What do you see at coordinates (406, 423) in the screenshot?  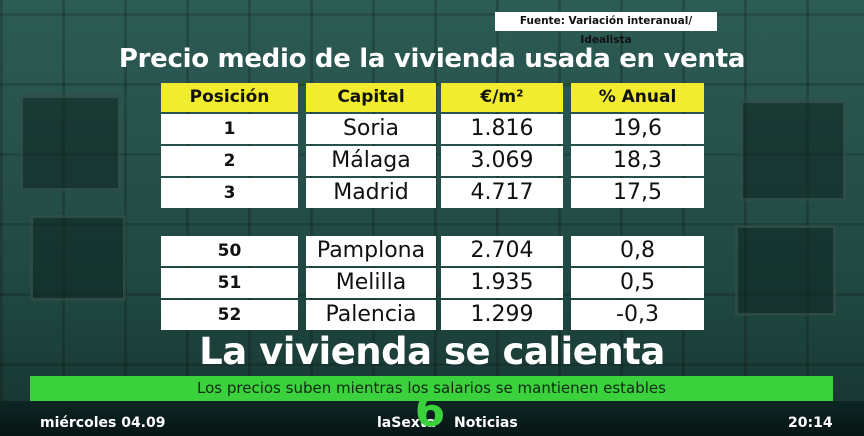 I see `channel-name: laSexta` at bounding box center [406, 423].